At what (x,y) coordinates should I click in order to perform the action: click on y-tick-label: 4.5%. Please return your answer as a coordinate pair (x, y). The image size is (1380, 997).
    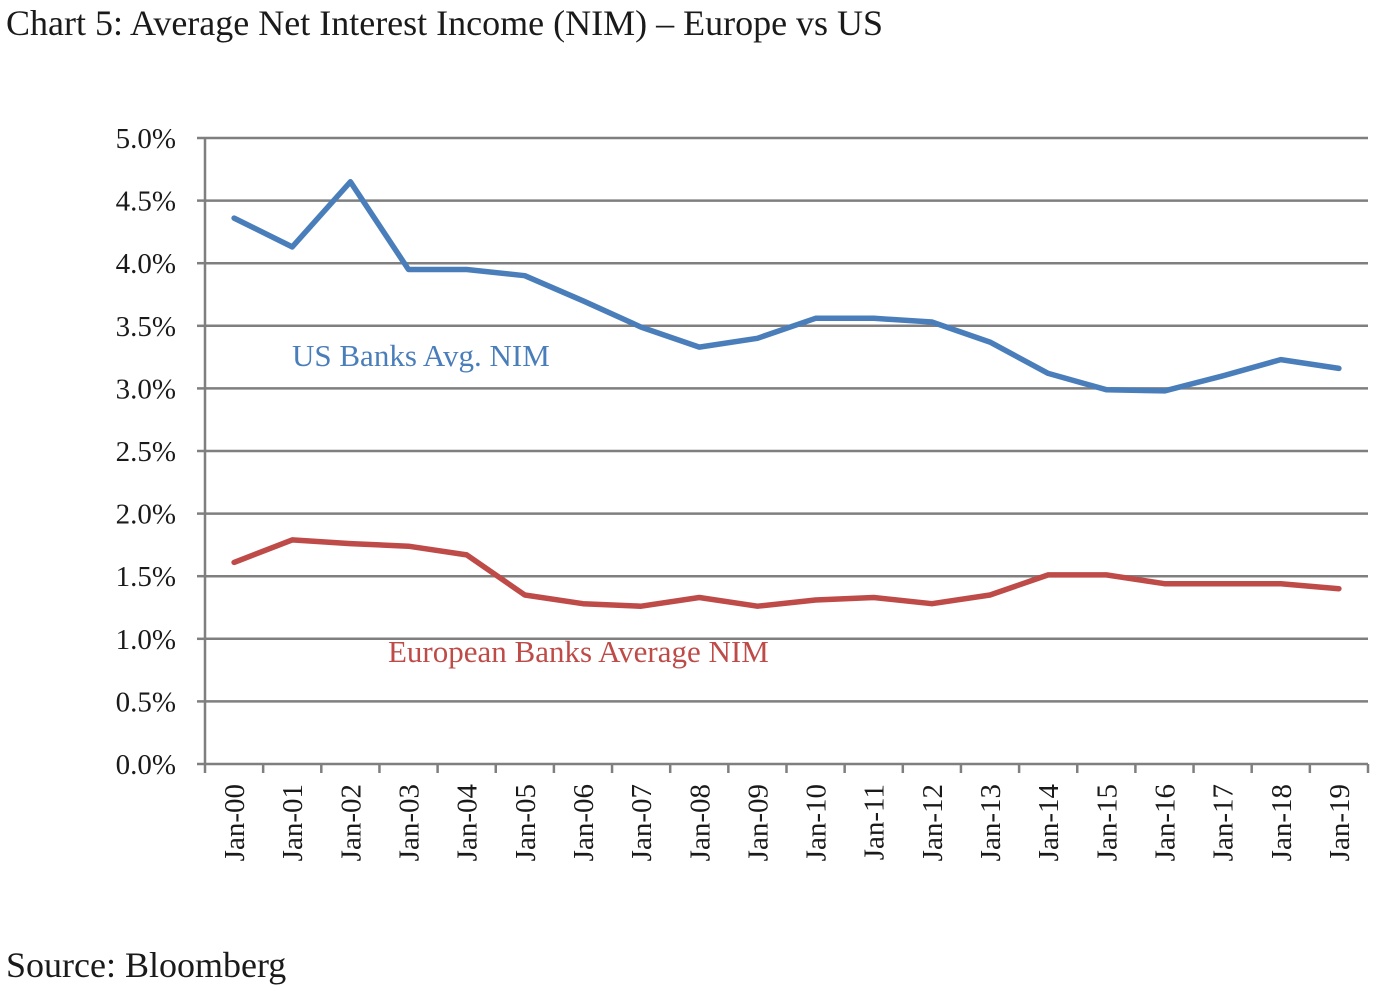
    Looking at the image, I should click on (146, 202).